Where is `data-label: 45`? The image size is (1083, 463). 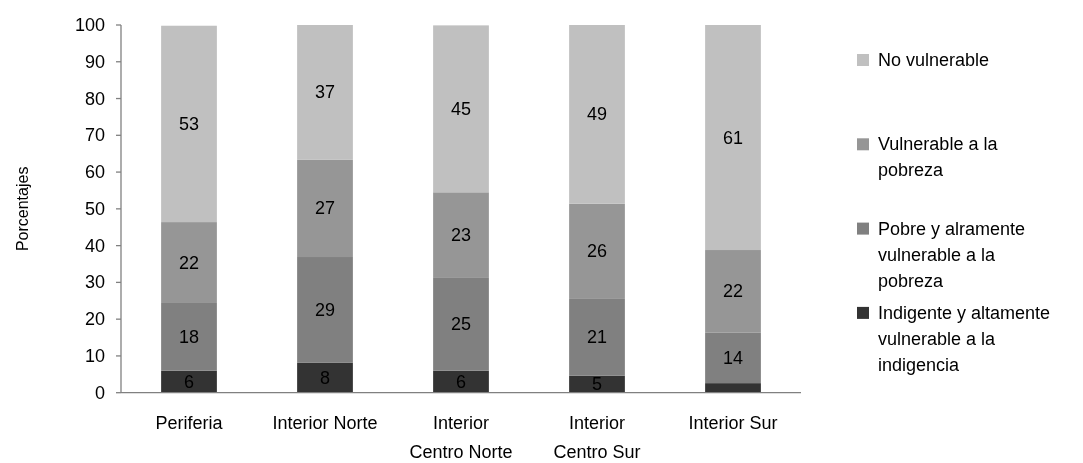
data-label: 45 is located at coordinates (461, 108).